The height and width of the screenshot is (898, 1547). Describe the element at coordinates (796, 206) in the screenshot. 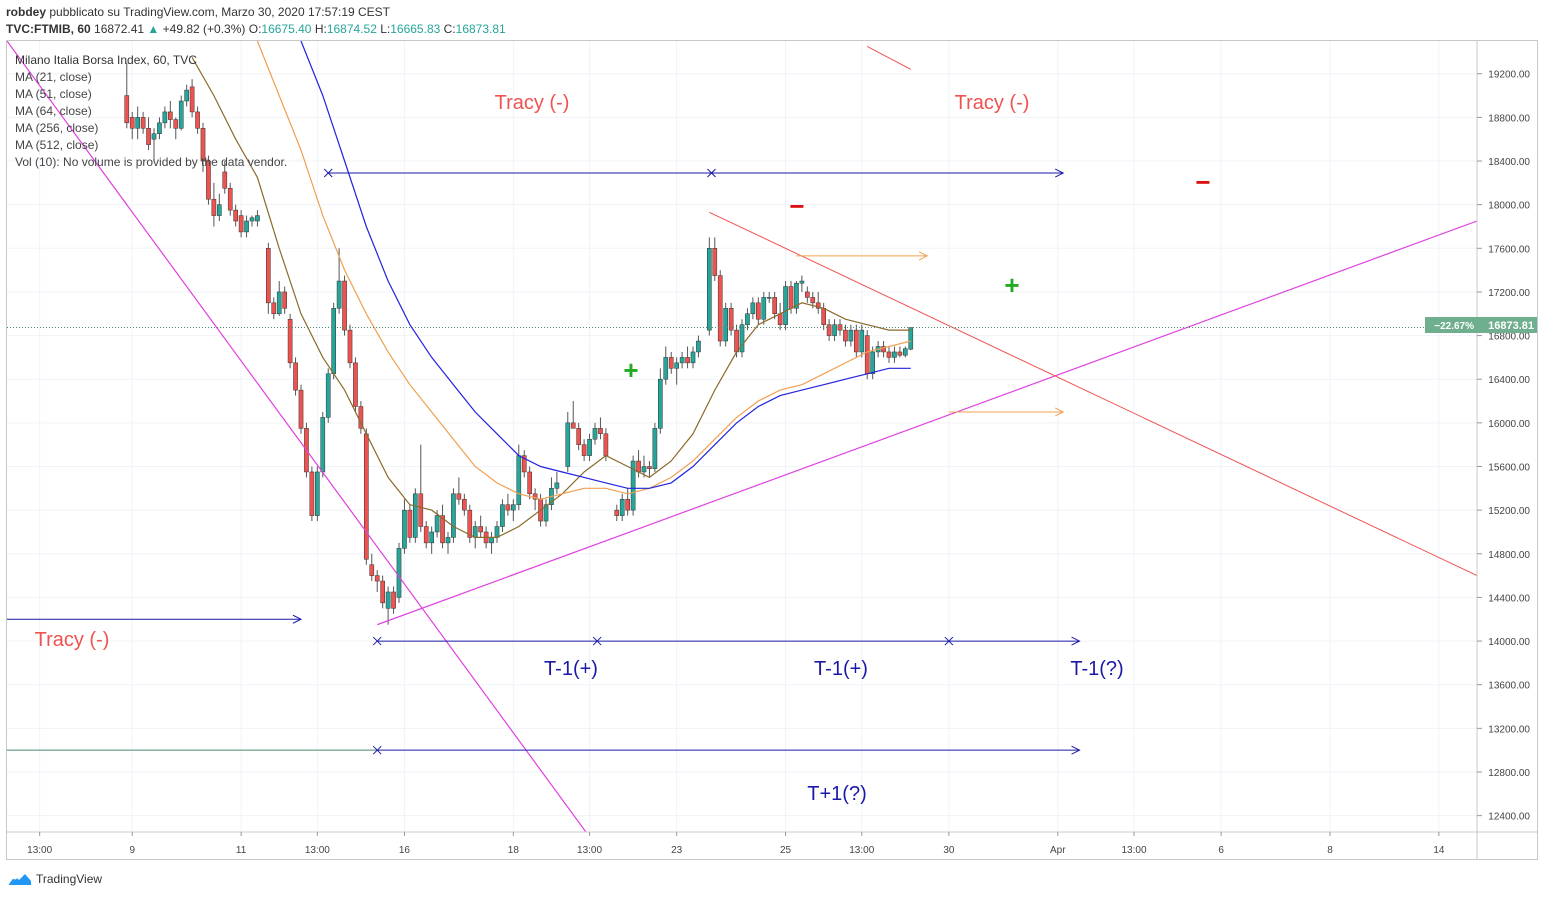

I see `minus-sign-1: −` at that location.